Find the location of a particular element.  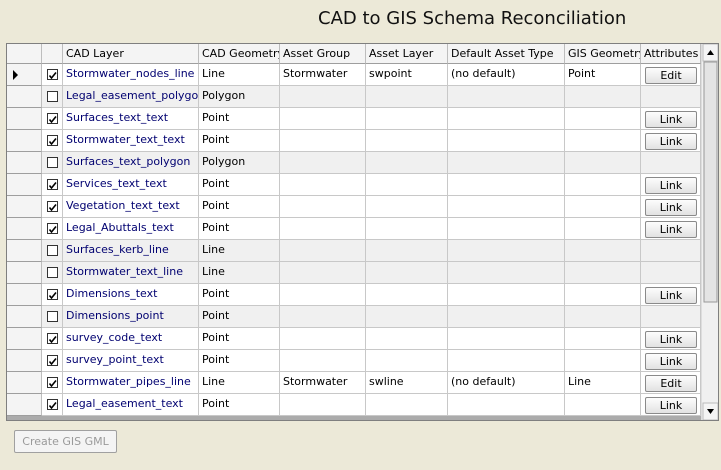

layer-cell: Legal_easement_polygon is located at coordinates (131, 97).